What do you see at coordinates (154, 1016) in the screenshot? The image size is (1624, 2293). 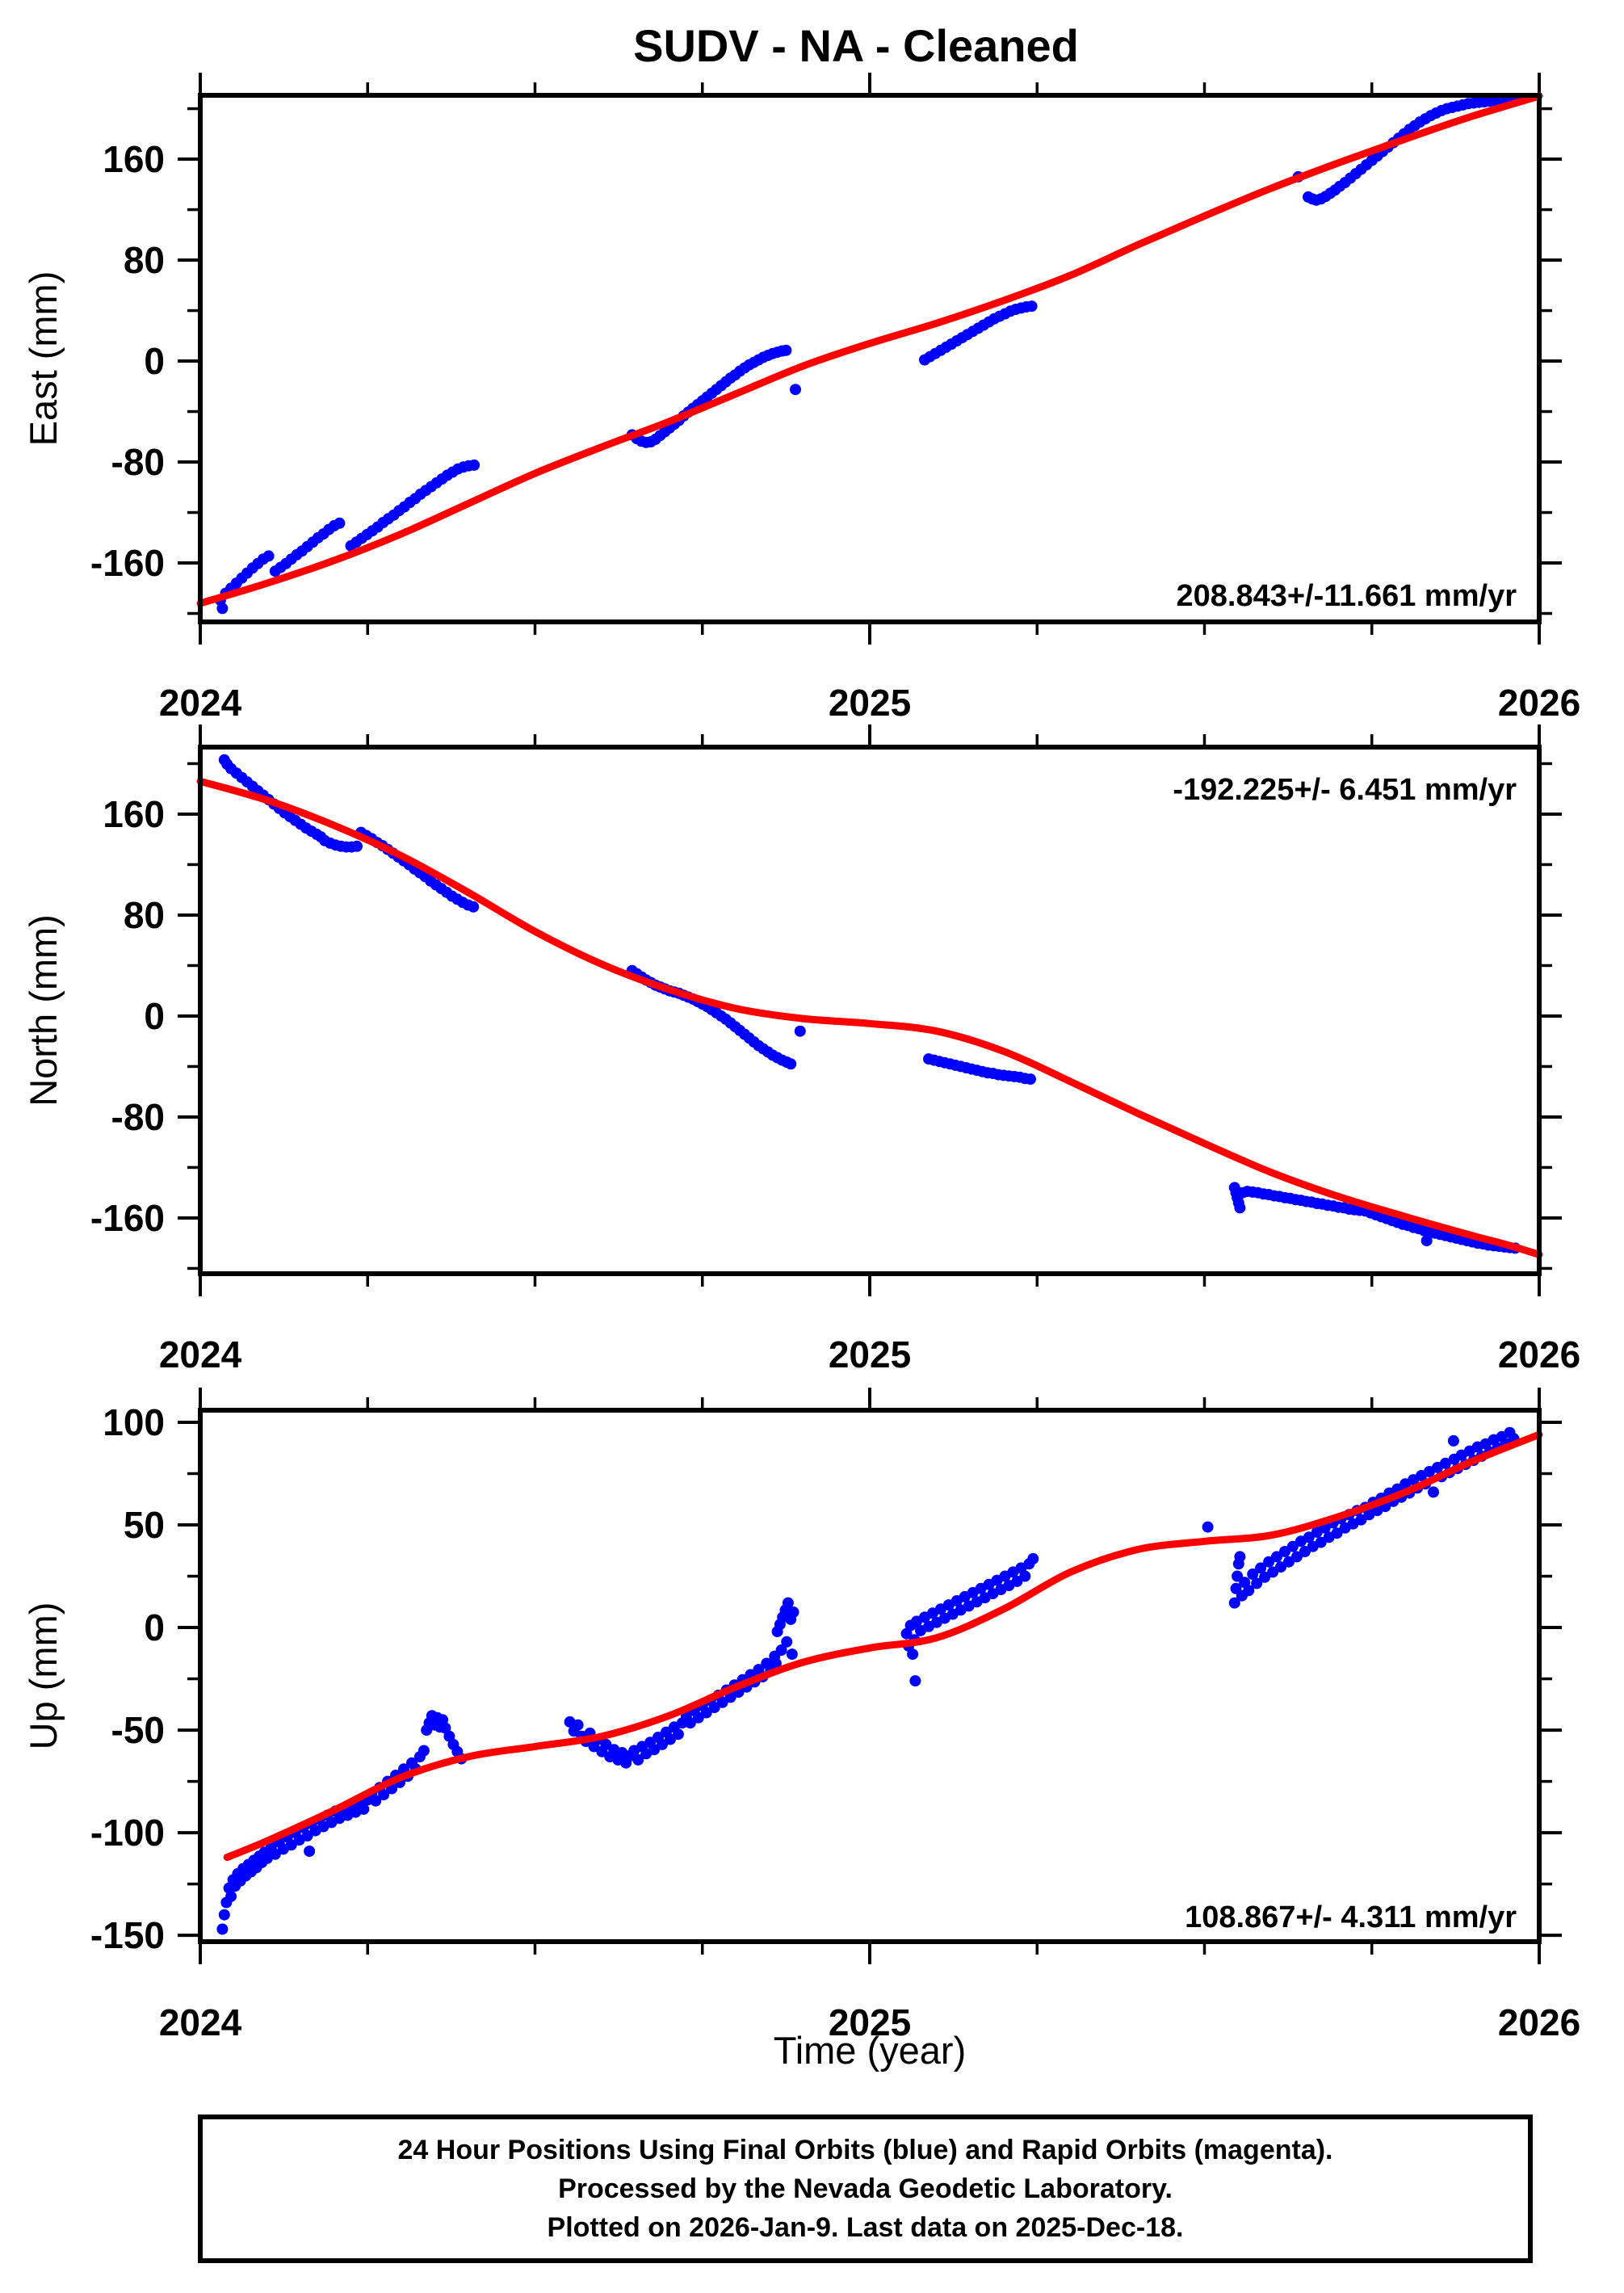 I see `north-y-tick-label: 0` at bounding box center [154, 1016].